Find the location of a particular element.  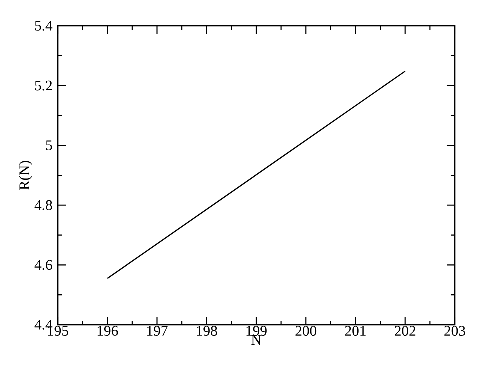

y-tick-label: 4.6 is located at coordinates (43, 265).